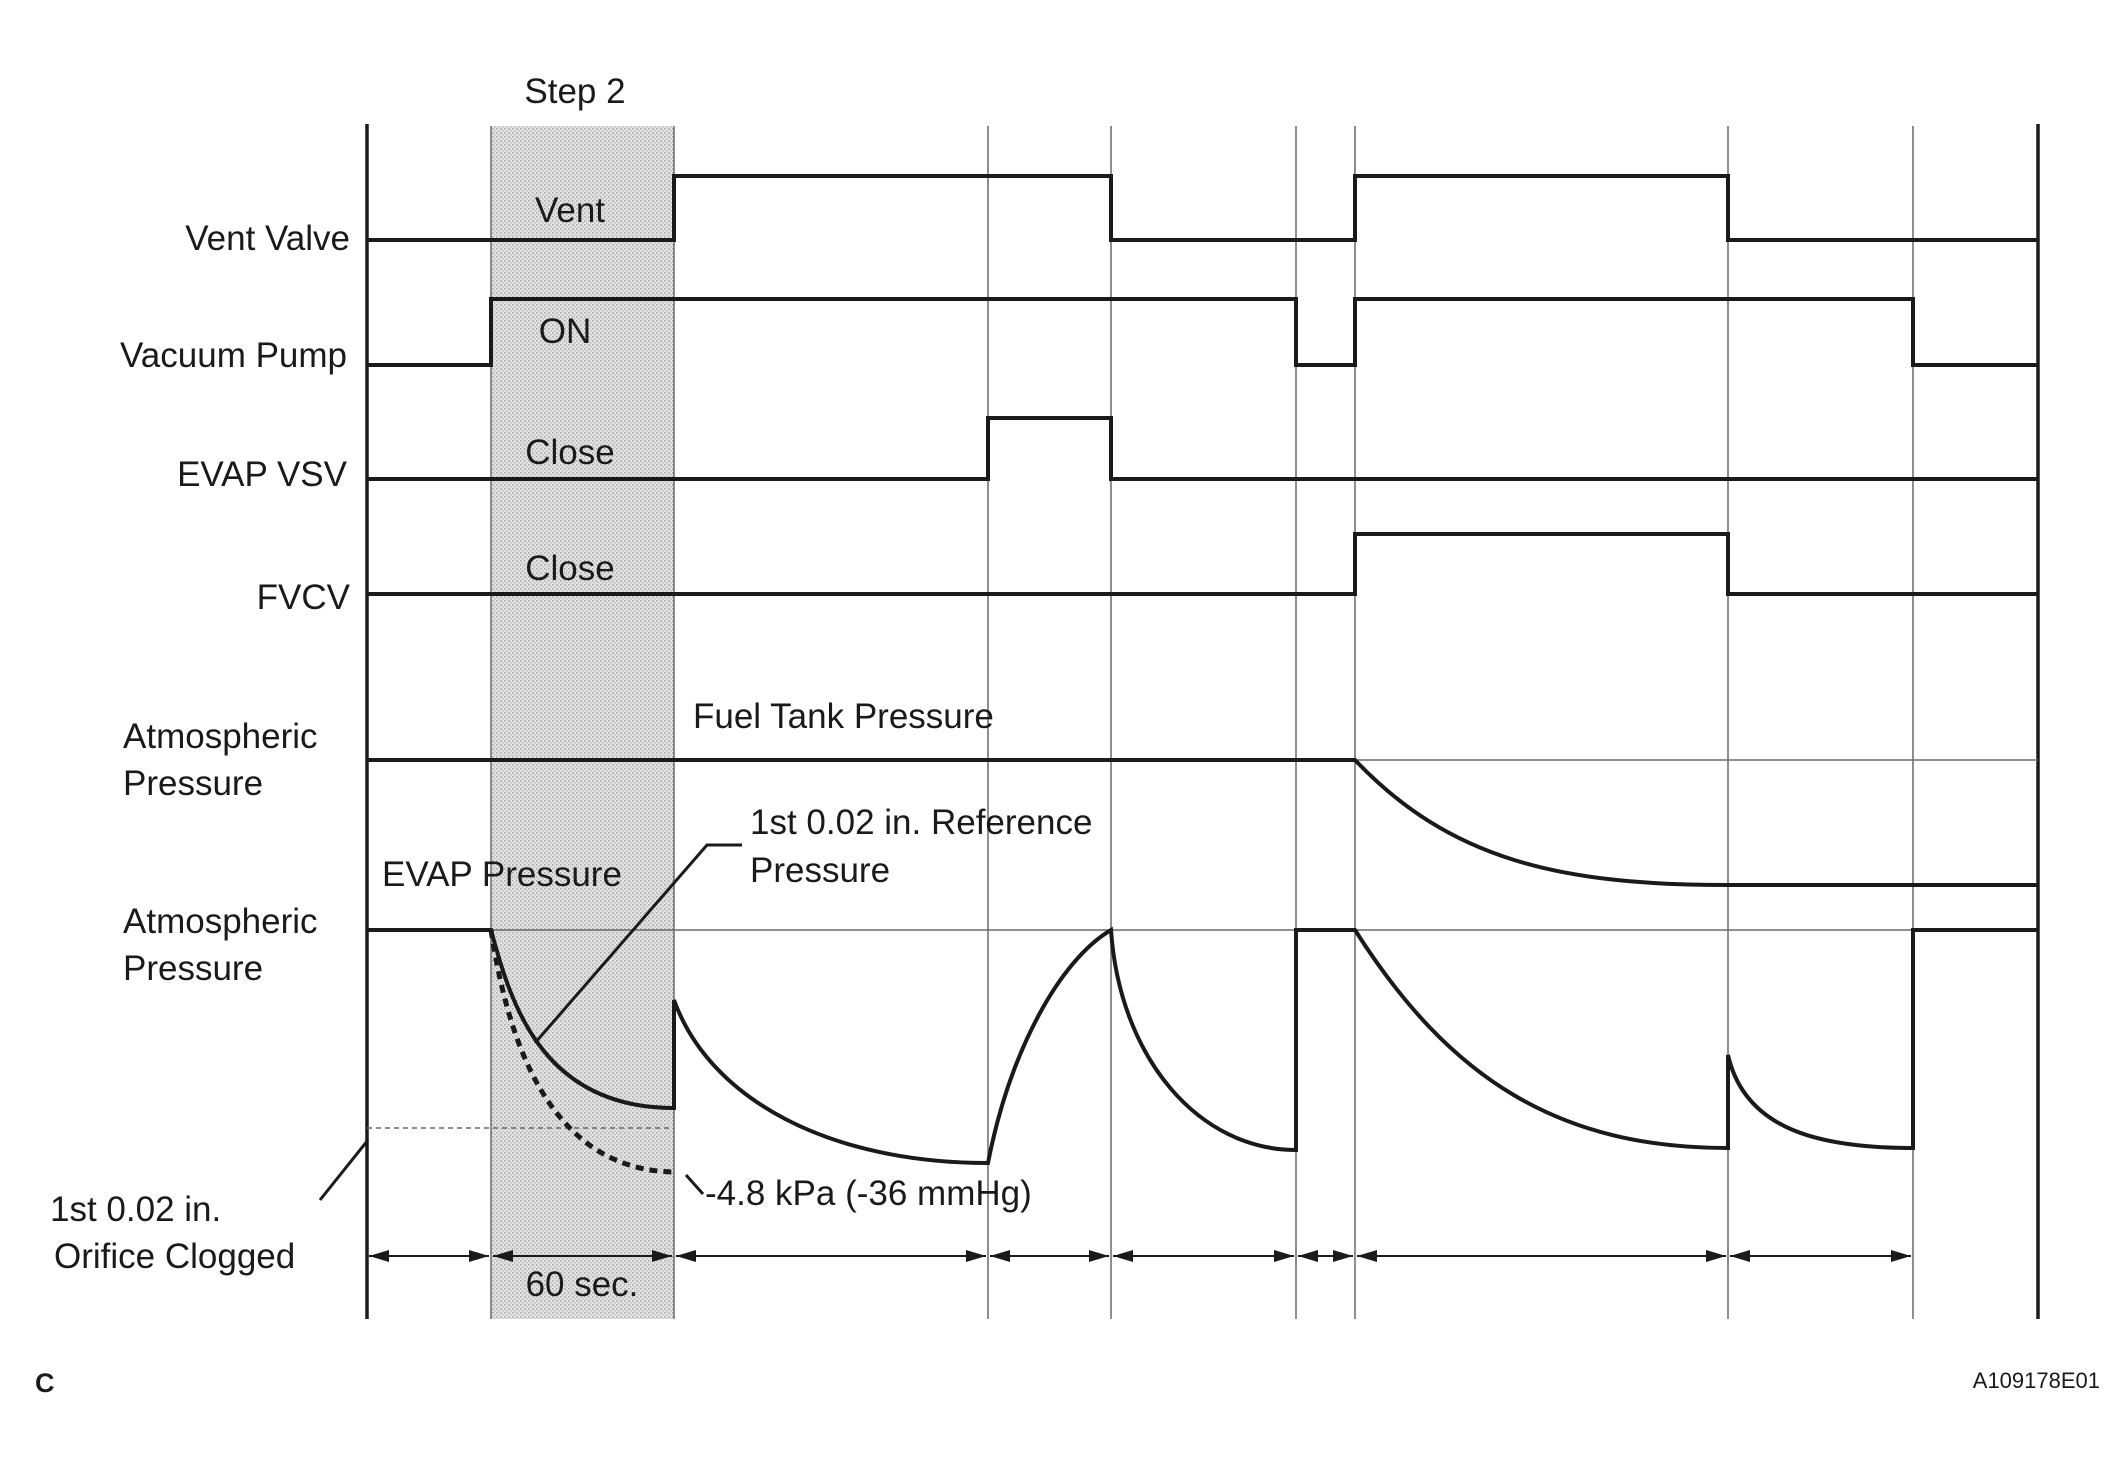 Image resolution: width=2124 pixels, height=1462 pixels. What do you see at coordinates (1202, 822) in the screenshot?
I see `fuel-tank-pressure-curve` at bounding box center [1202, 822].